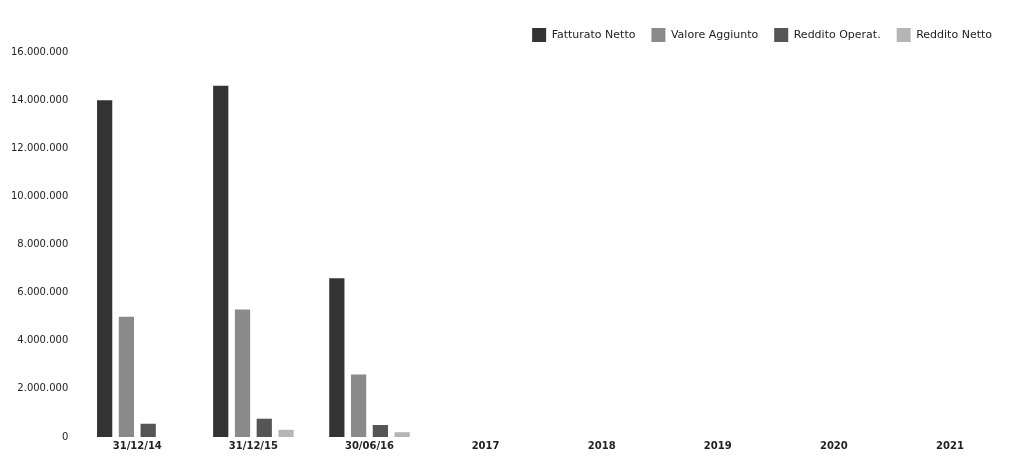 The image size is (1028, 463). I want to click on y-tick-label: 4.000.000, so click(43, 340).